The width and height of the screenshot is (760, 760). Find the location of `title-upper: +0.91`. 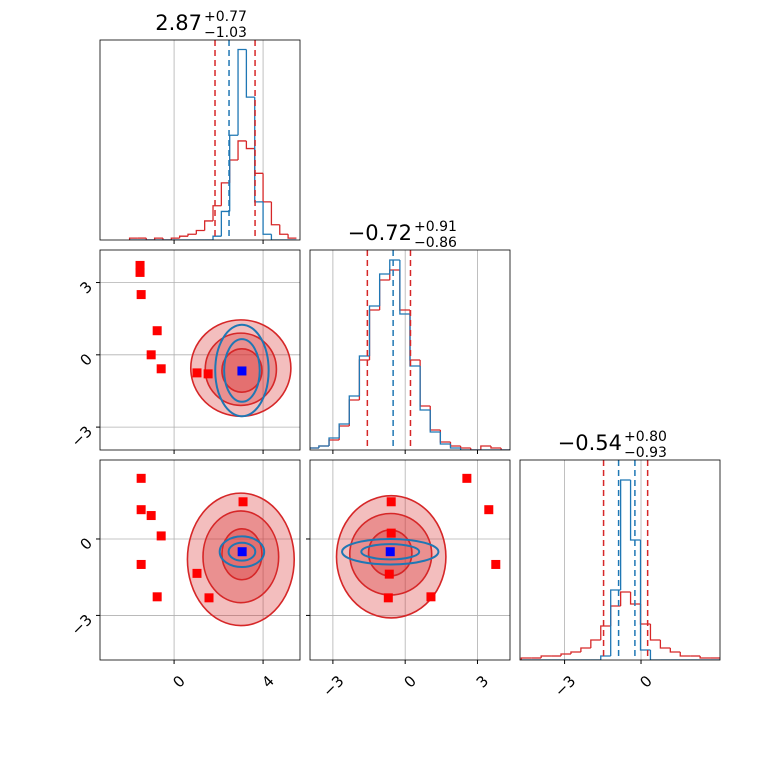

title-upper: +0.91 is located at coordinates (435, 227).